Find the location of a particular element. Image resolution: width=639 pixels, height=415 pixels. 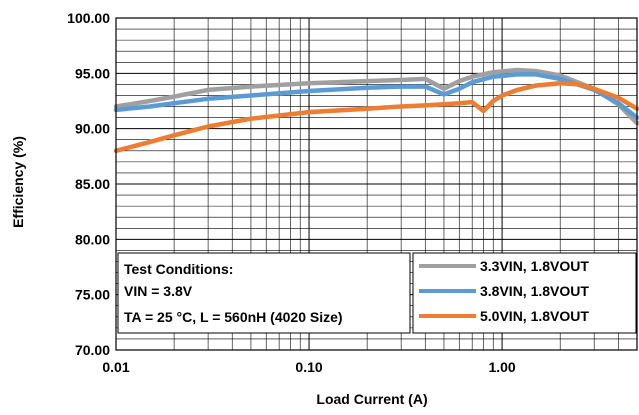

legend-label-3v3: 3.3VIN, 1.8VOUT is located at coordinates (534, 266).